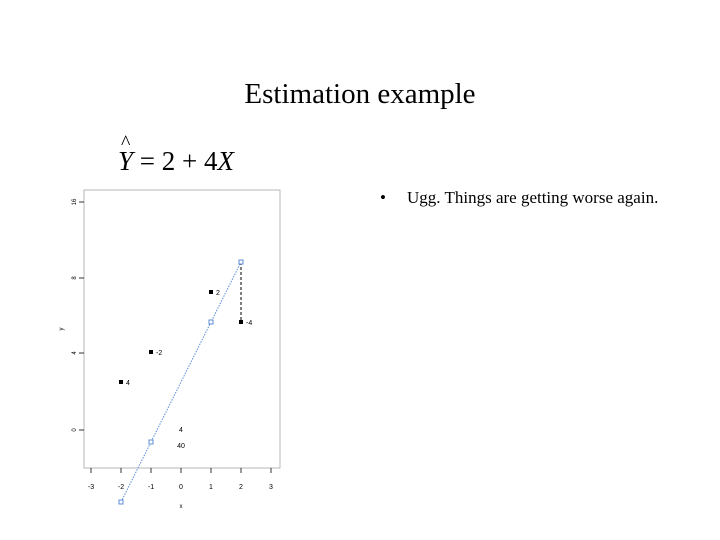 This screenshot has width=720, height=540. I want to click on equation-lhs: Y, so click(126, 161).